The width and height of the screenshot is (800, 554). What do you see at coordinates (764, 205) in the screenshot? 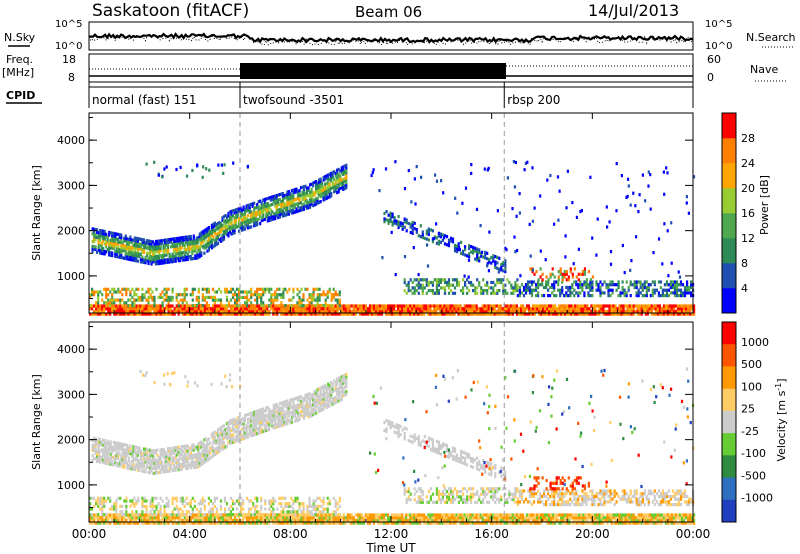
I see `power-colorbar-label: Power [dB]` at bounding box center [764, 205].